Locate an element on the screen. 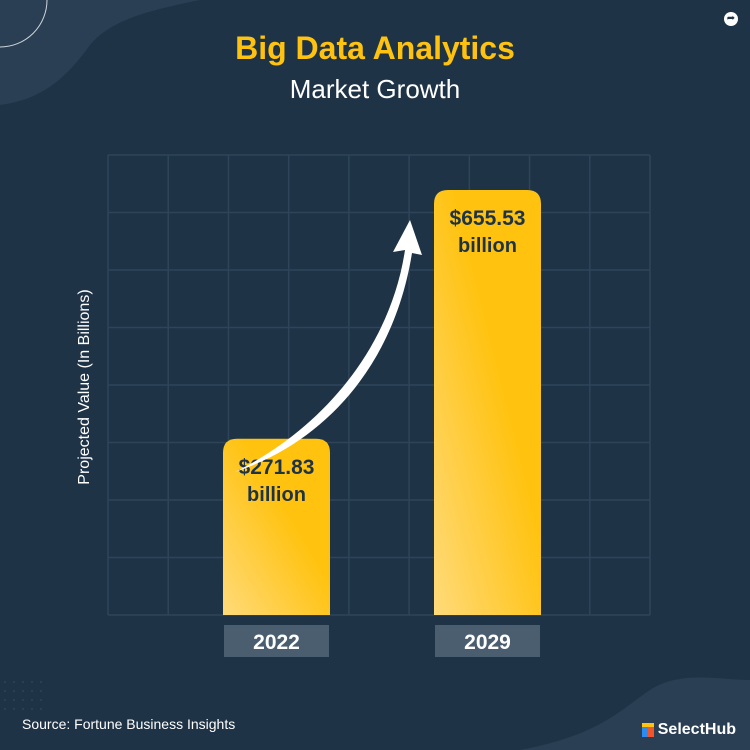 The height and width of the screenshot is (750, 750). decor-dots is located at coordinates (23, 695).